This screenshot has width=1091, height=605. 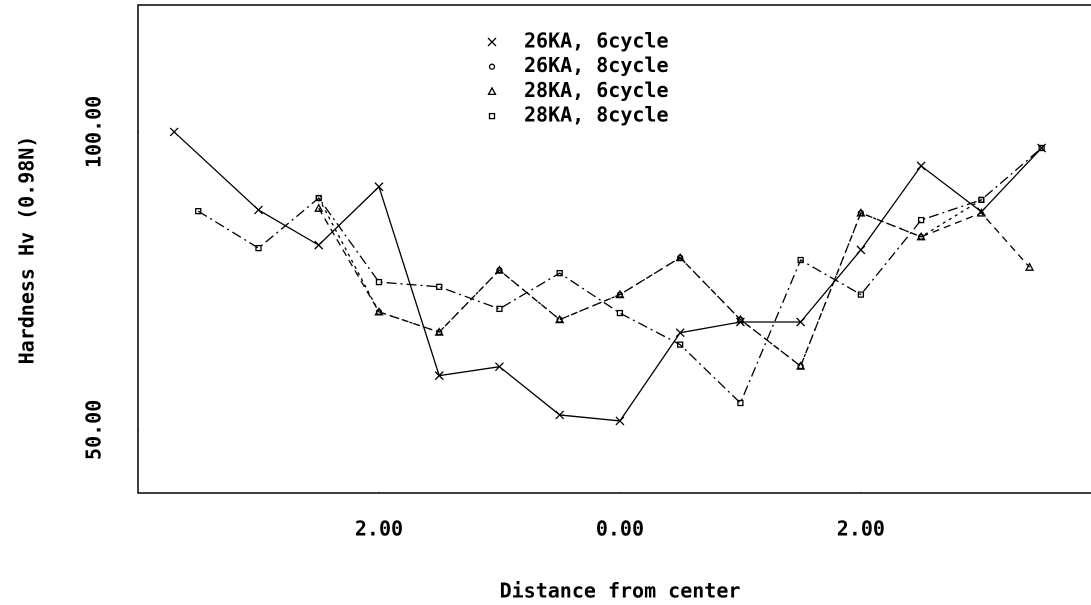 I want to click on x-tick-label: 0.00, so click(x=620, y=529).